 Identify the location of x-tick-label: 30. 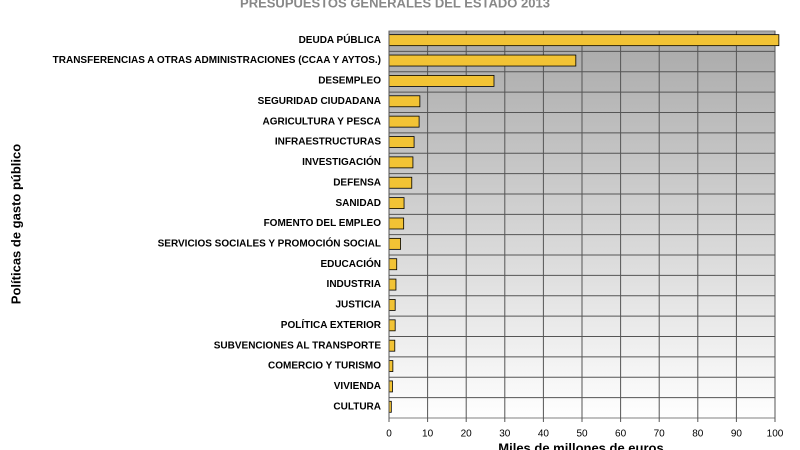
(505, 434).